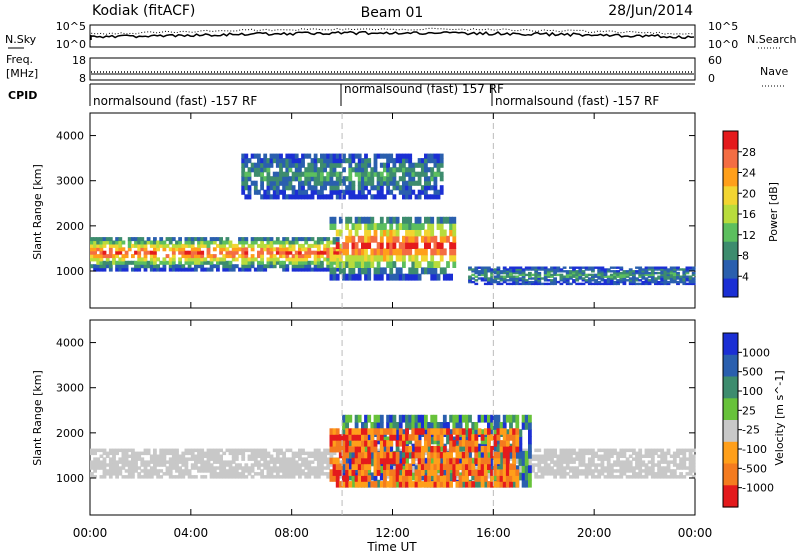 The width and height of the screenshot is (800, 554). What do you see at coordinates (745, 276) in the screenshot?
I see `colorbar-tick-label: 4` at bounding box center [745, 276].